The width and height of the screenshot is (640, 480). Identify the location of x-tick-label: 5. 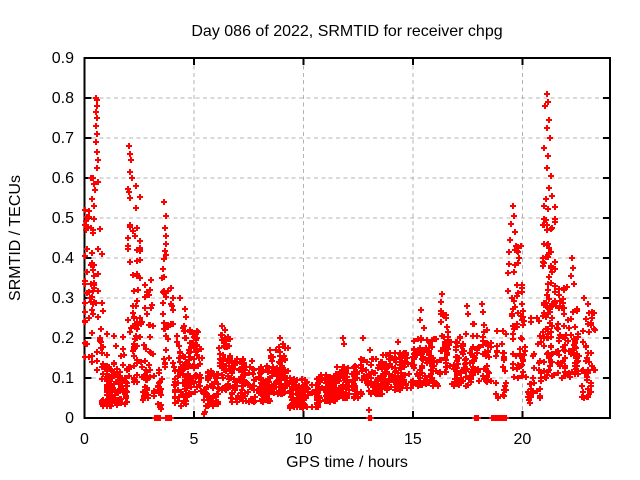
(194, 439).